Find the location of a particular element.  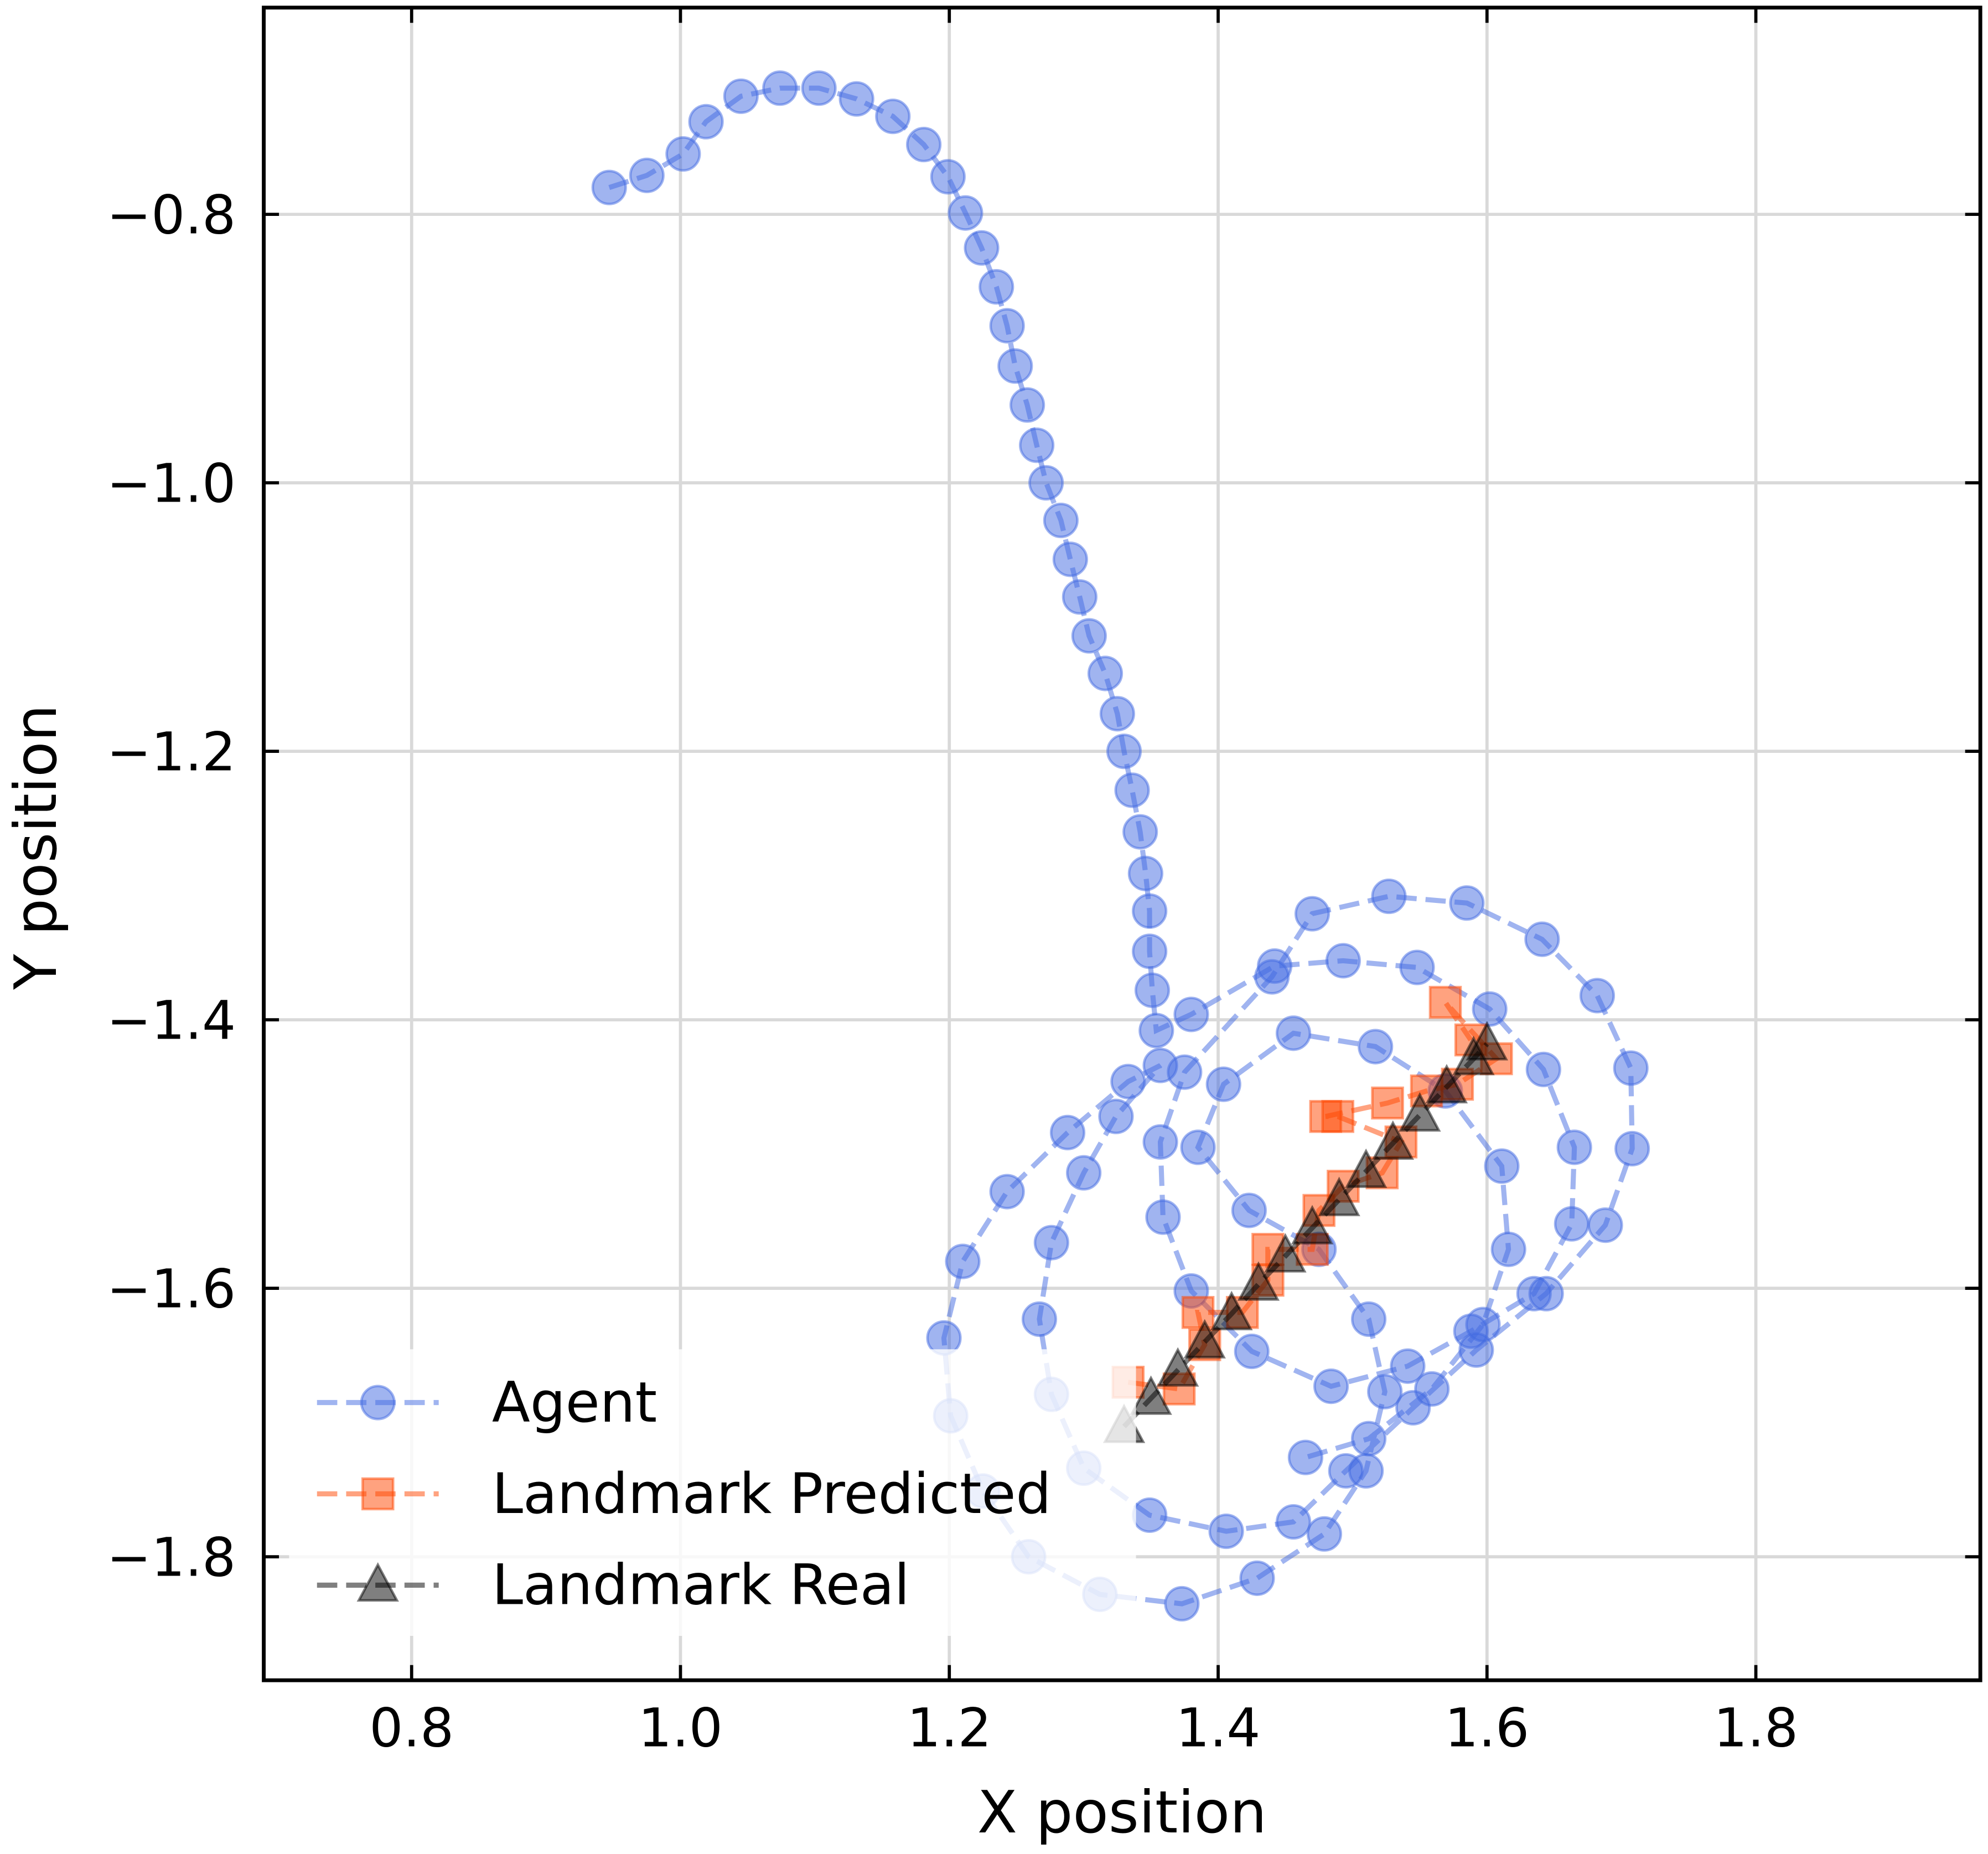

x-tick-label: 1.8 is located at coordinates (1756, 1728).